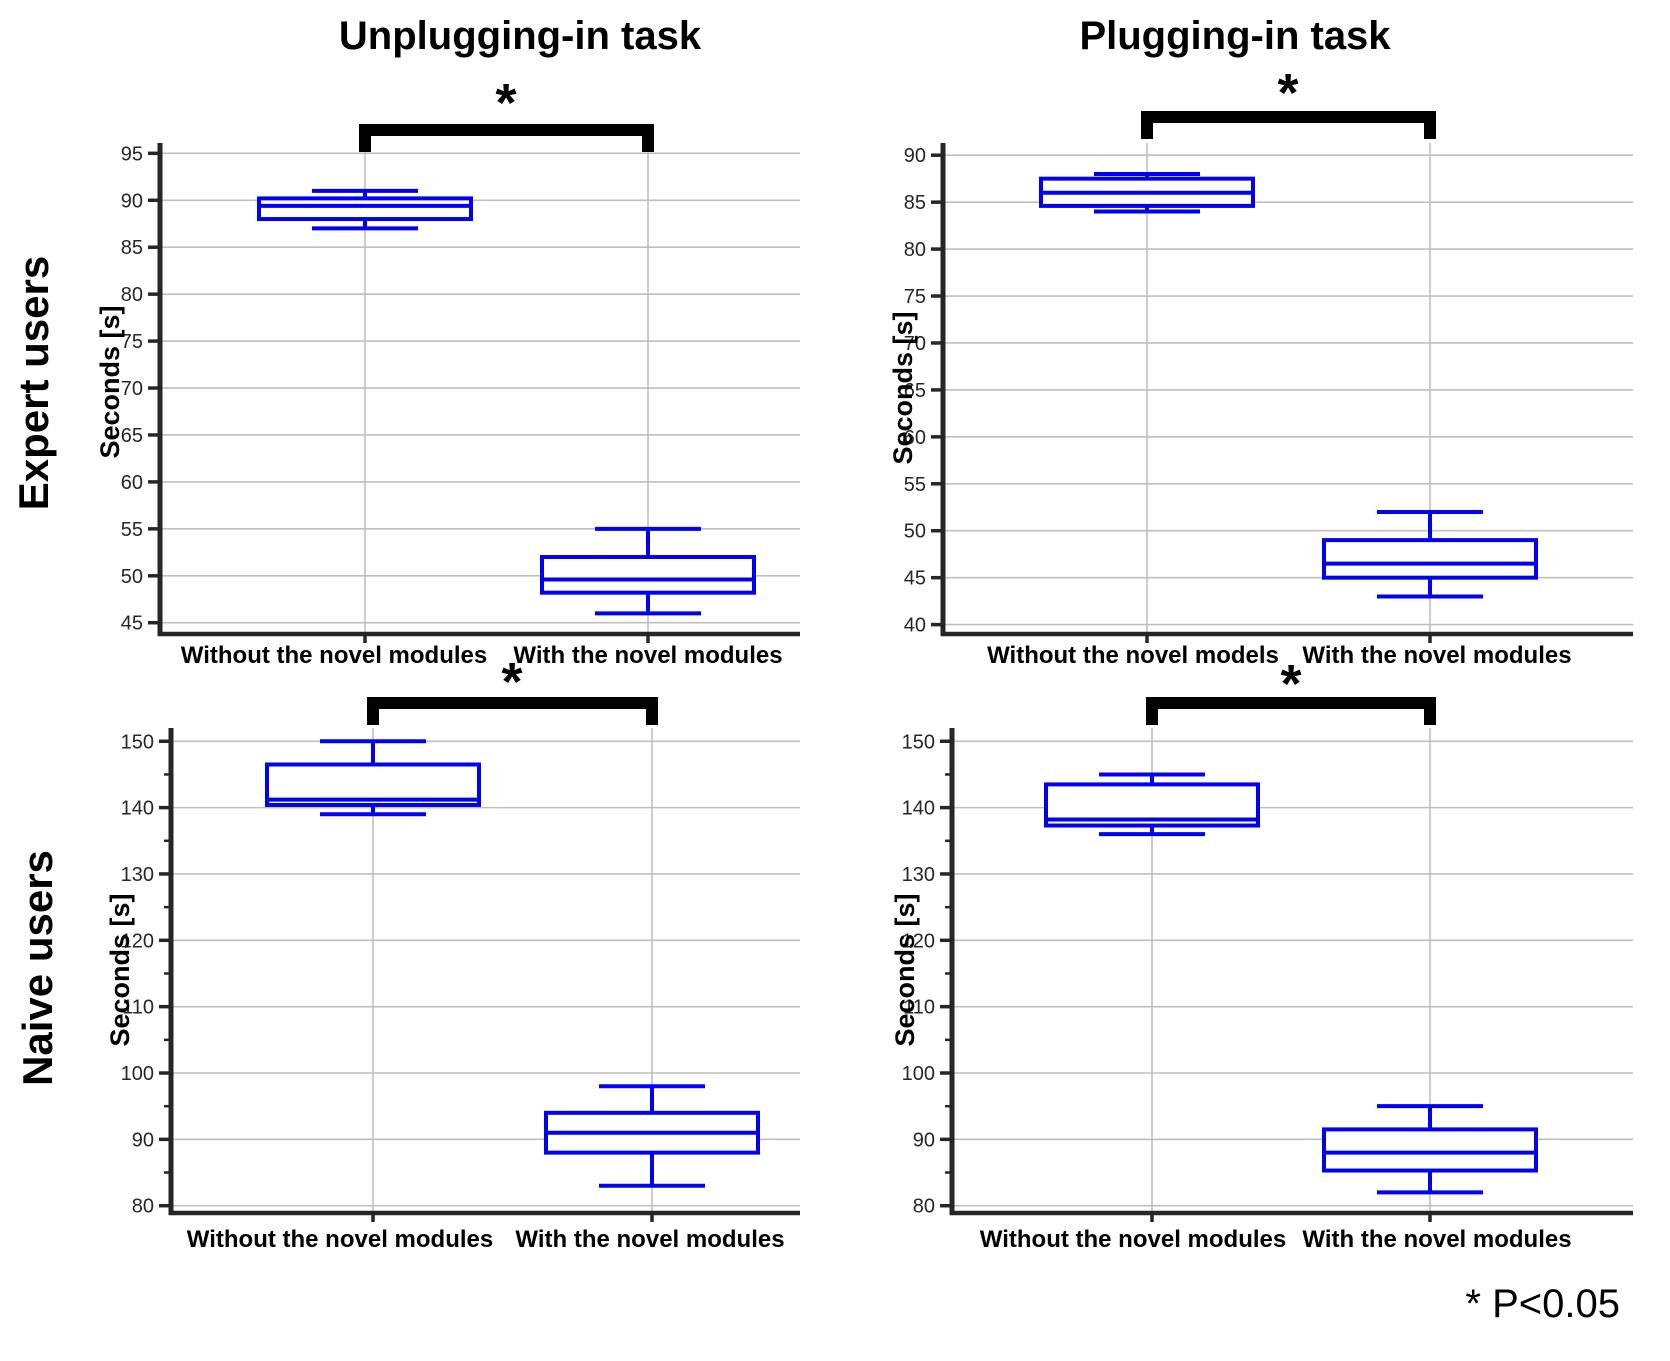 Image resolution: width=1670 pixels, height=1361 pixels. I want to click on row-label-expert-users: Expert users, so click(33, 383).